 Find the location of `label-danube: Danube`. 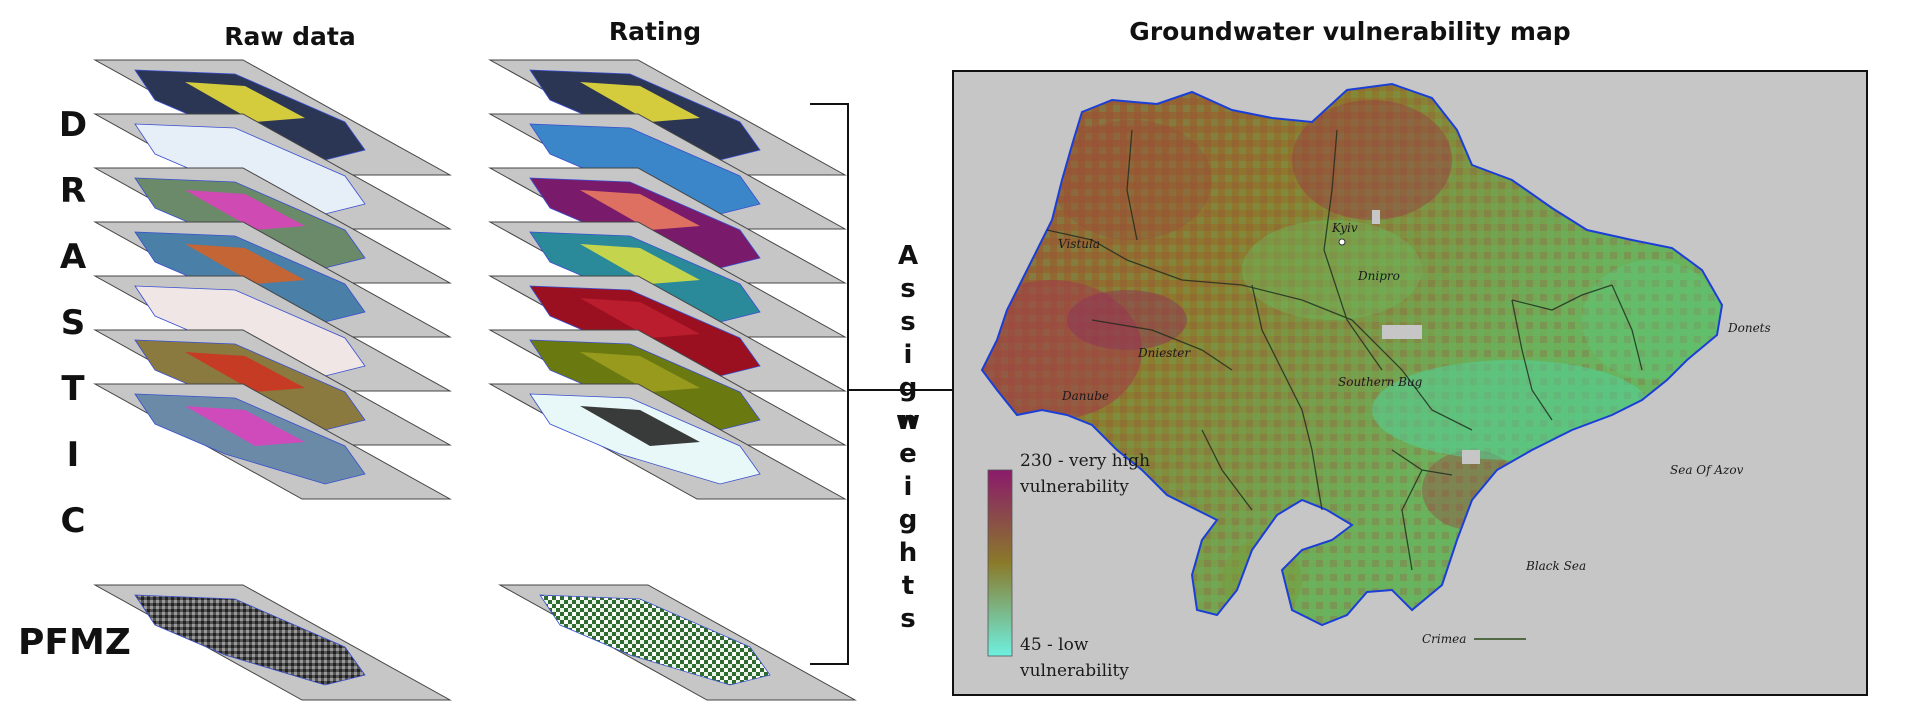

label-danube: Danube is located at coordinates (1085, 396).